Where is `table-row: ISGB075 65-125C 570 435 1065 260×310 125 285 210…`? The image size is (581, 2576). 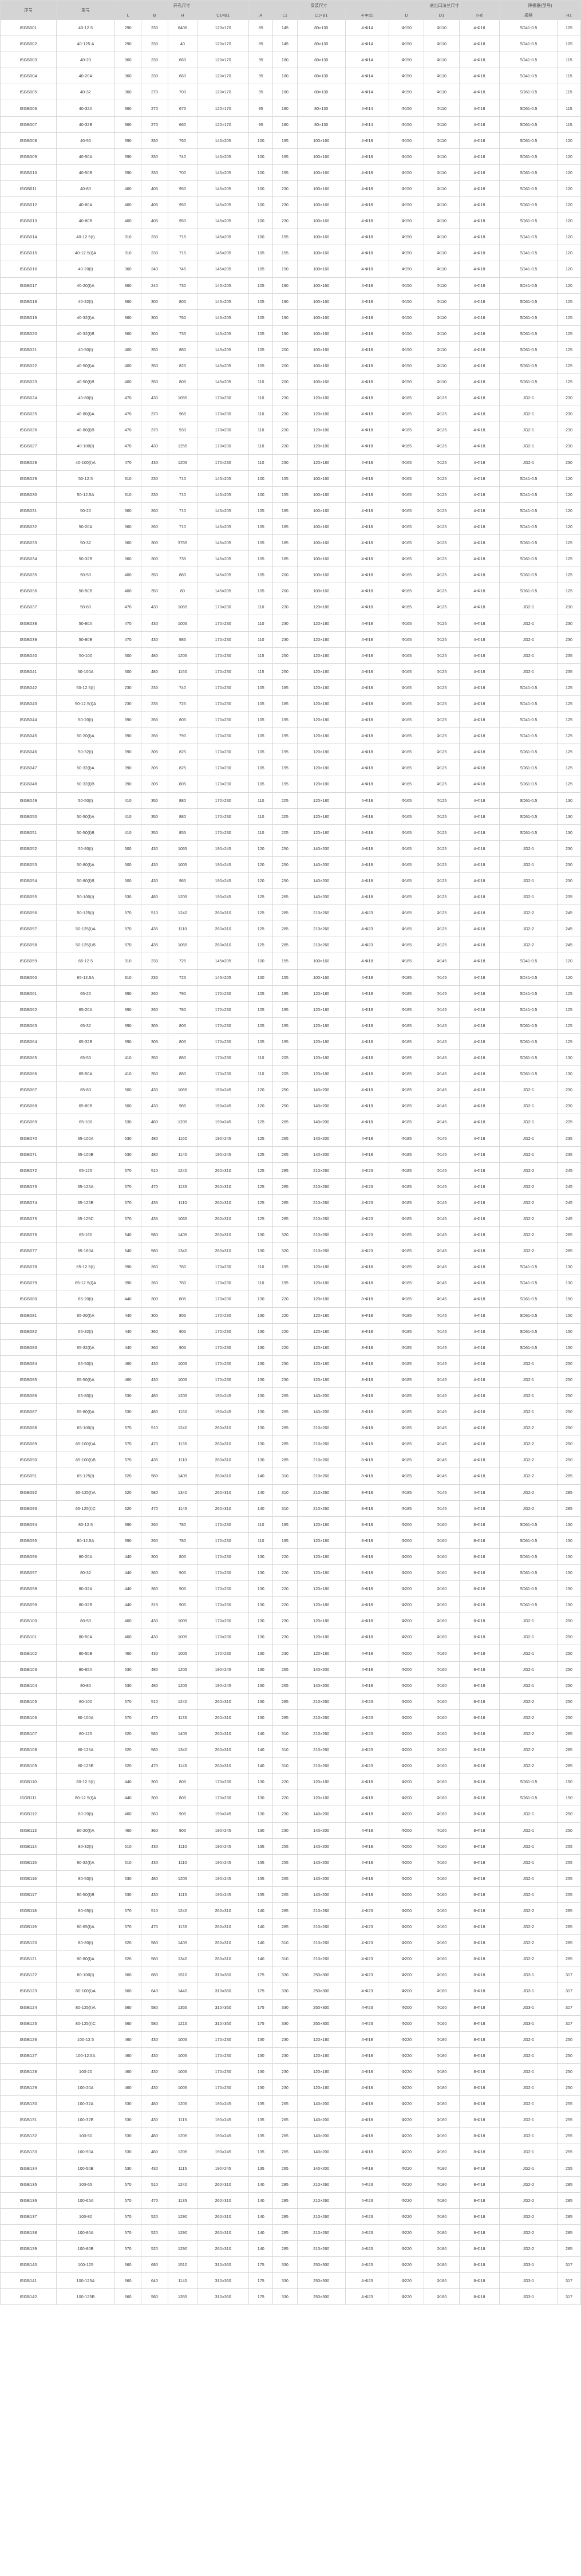 table-row: ISGB075 65-125C 570 435 1065 260×310 125 285 210… is located at coordinates (290, 1219).